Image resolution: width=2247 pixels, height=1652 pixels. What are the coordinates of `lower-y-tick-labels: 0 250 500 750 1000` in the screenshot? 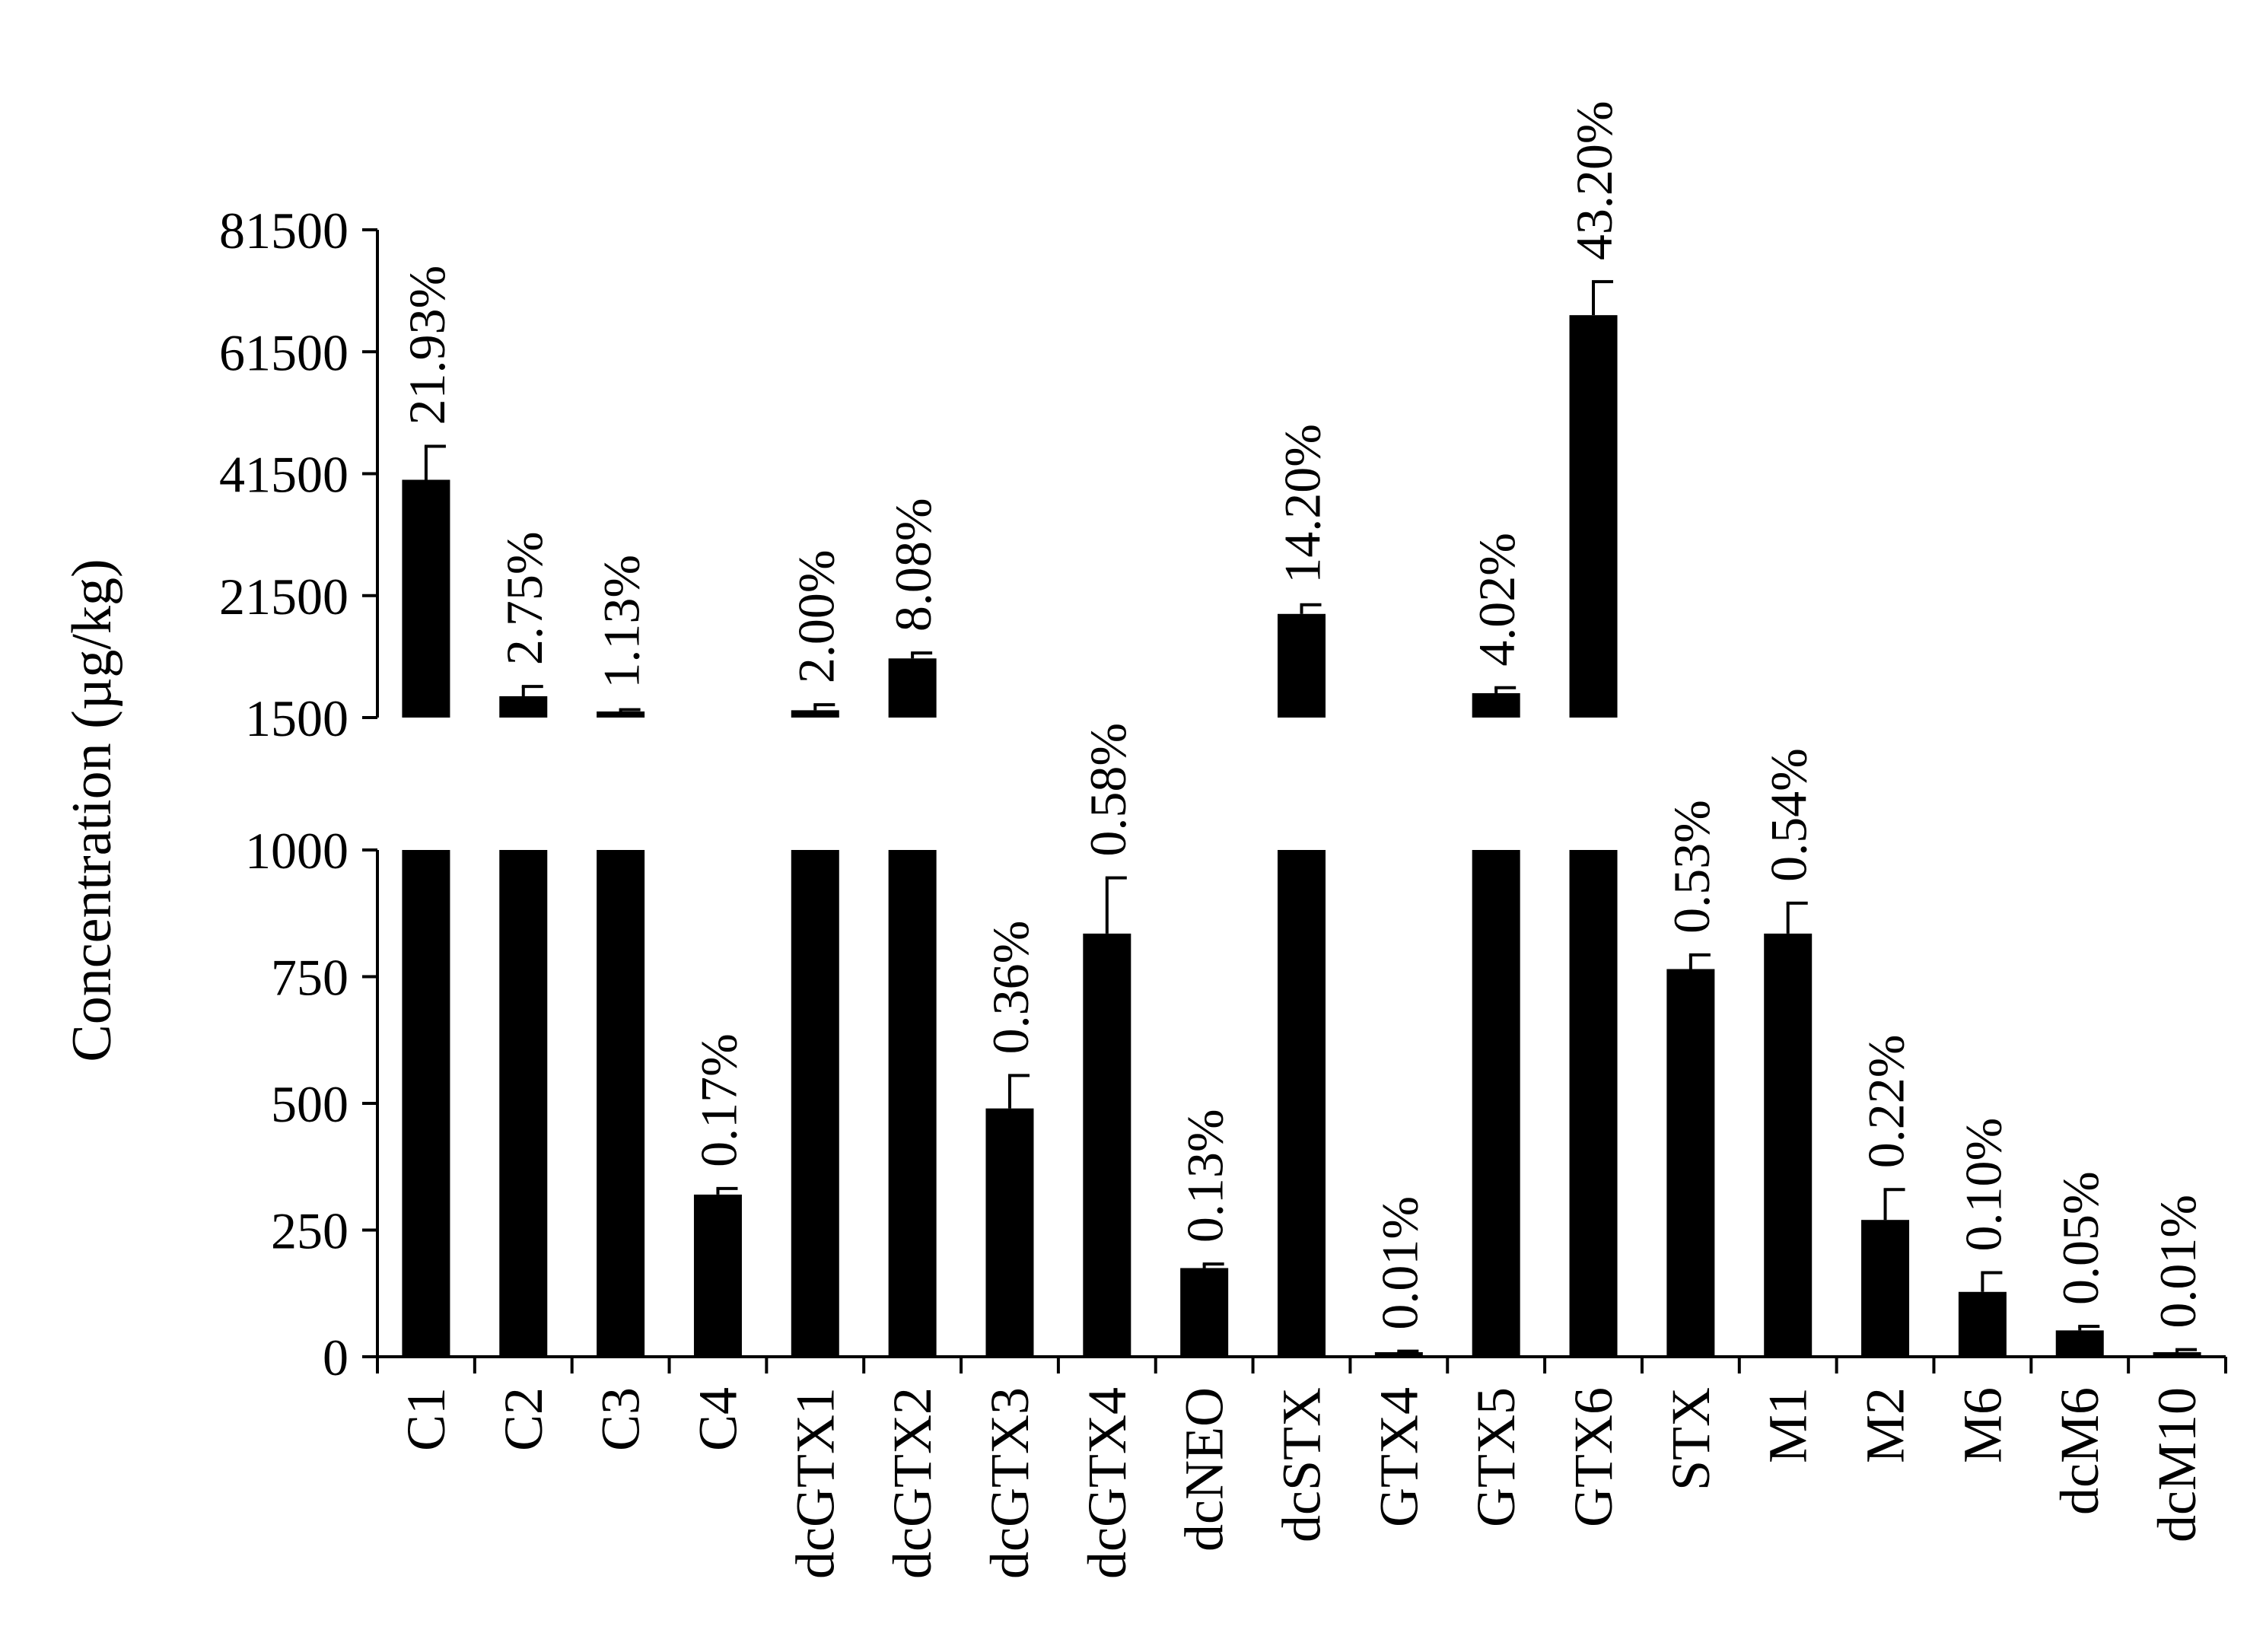 It's located at (311, 1104).